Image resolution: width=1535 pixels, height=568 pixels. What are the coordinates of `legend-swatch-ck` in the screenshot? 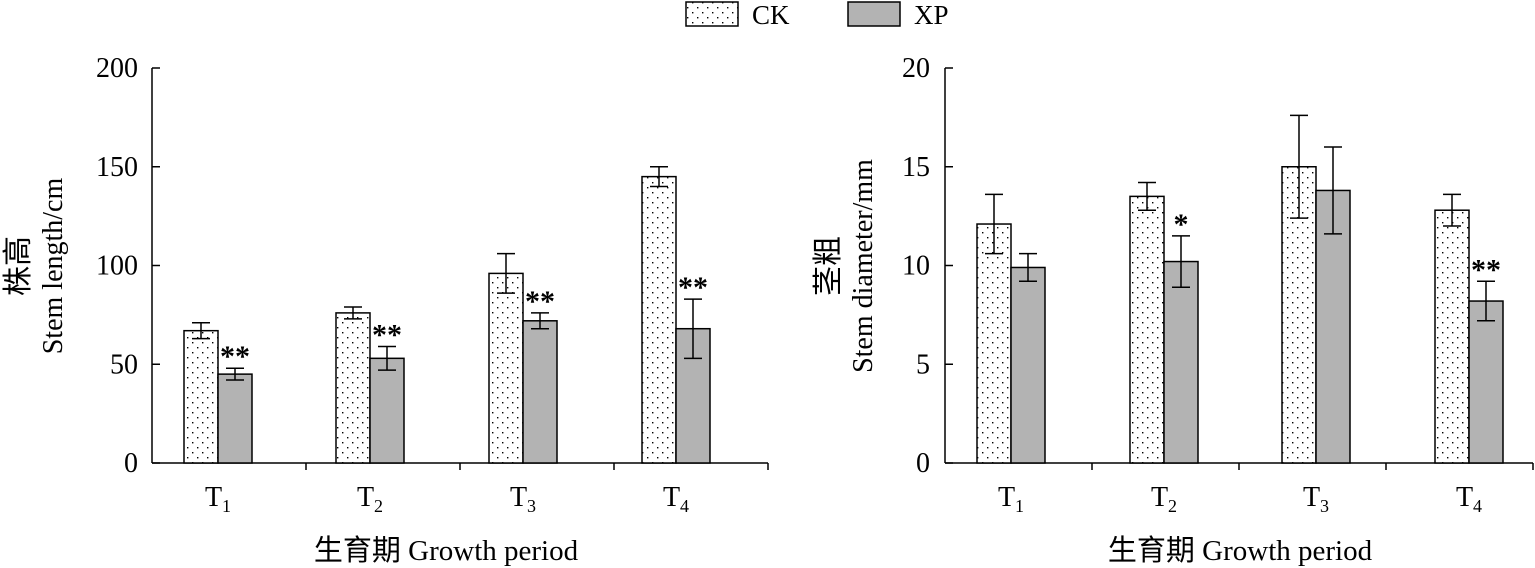 It's located at (712, 14).